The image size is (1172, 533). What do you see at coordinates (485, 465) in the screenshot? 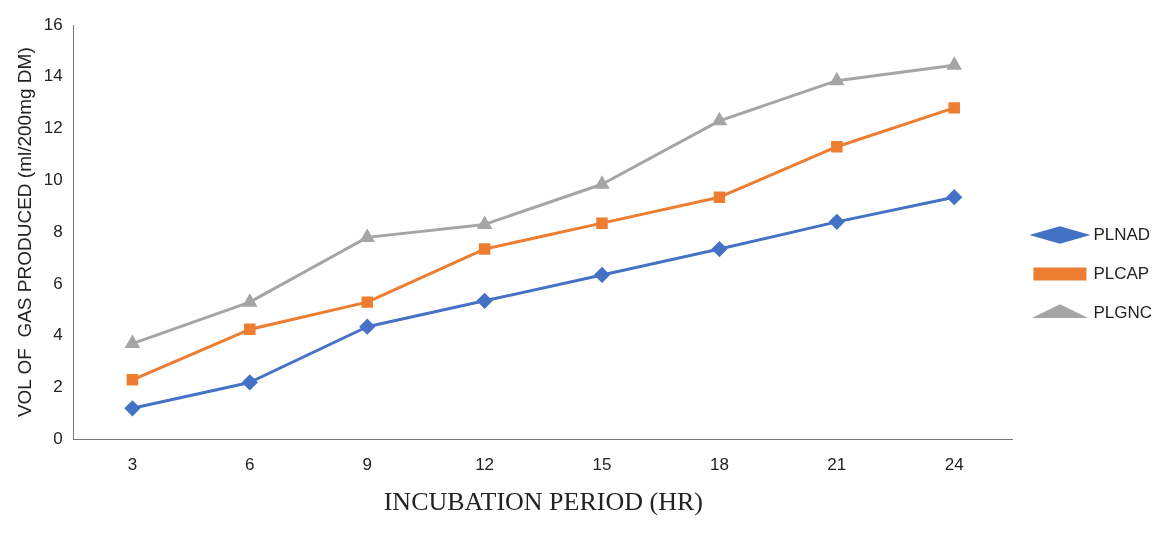
I see `x-tick-label: 12` at bounding box center [485, 465].